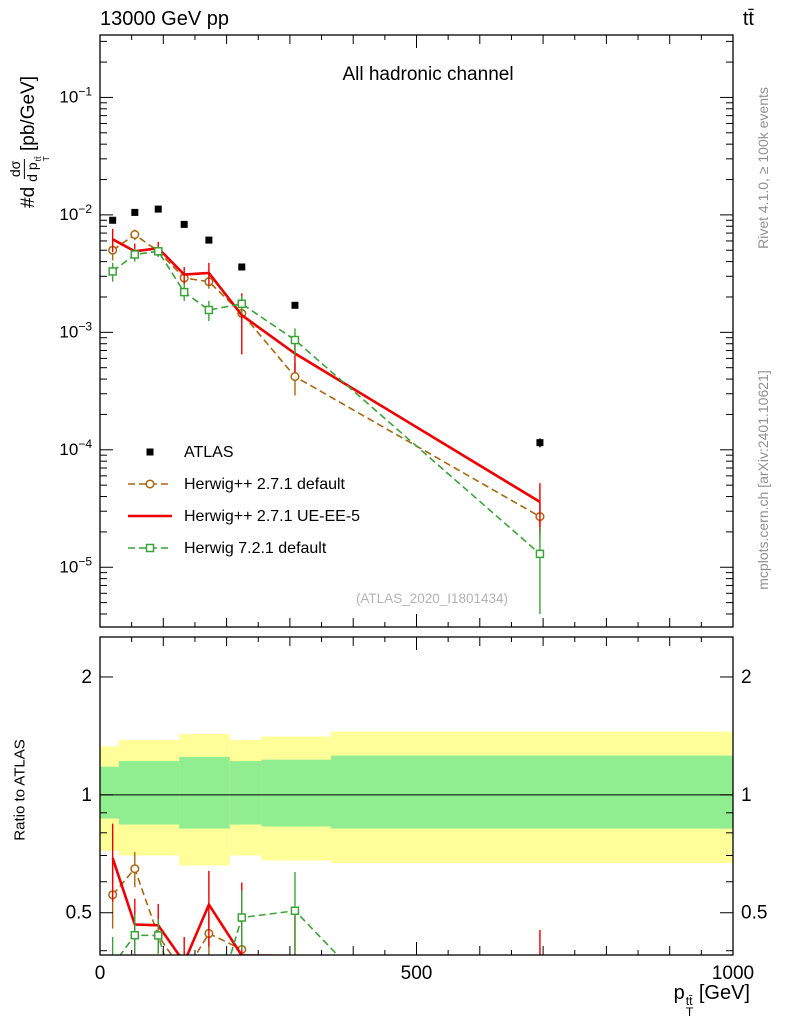 This screenshot has height=1024, width=786. I want to click on svg-text: 10⁻⁴, so click(75, 448).